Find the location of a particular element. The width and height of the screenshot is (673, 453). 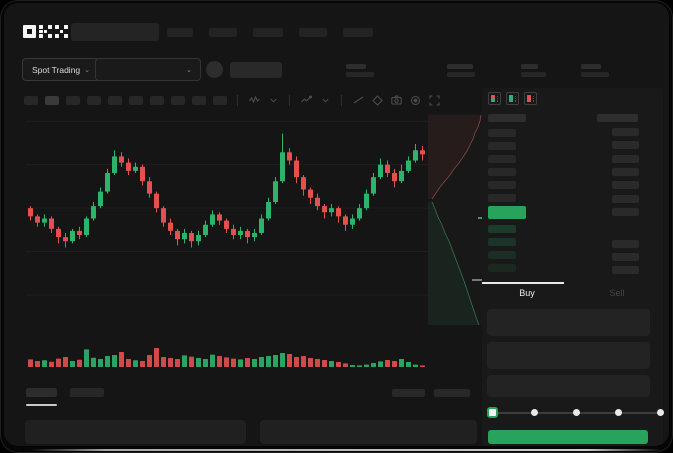

amount-input-skeleton is located at coordinates (568, 355).